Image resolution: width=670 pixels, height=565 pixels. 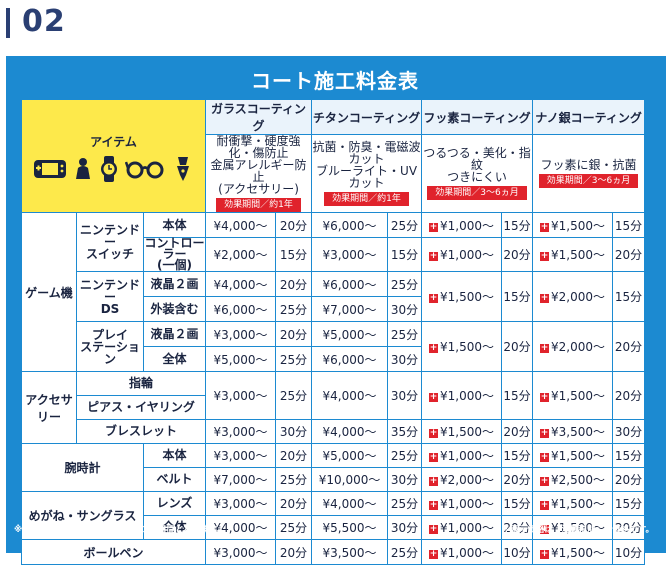 I want to click on footnote-tax: ※表示価格は「消費税別」の価格です。, so click(x=578, y=530).